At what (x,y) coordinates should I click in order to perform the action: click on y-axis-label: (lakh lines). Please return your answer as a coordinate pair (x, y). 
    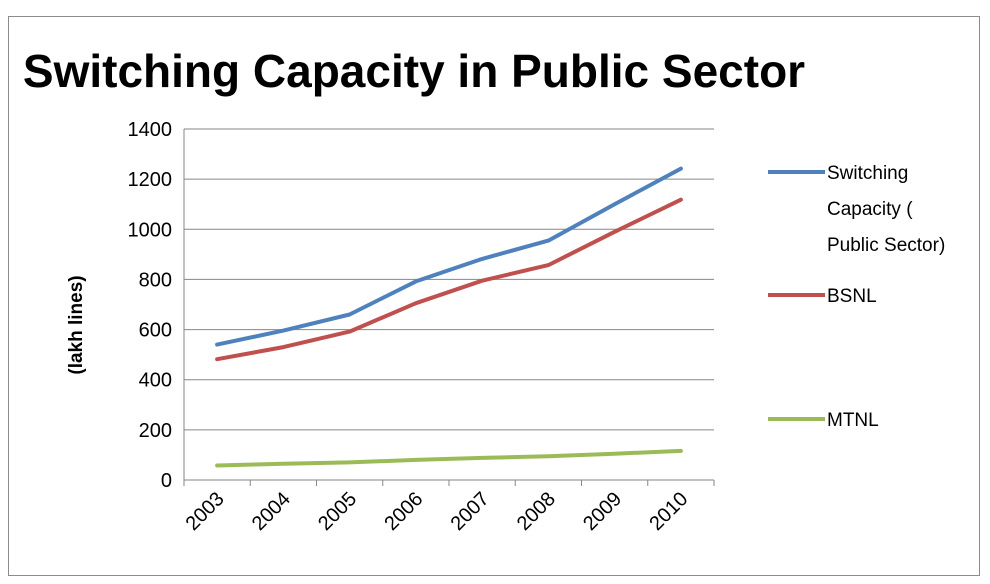
    Looking at the image, I should click on (76, 324).